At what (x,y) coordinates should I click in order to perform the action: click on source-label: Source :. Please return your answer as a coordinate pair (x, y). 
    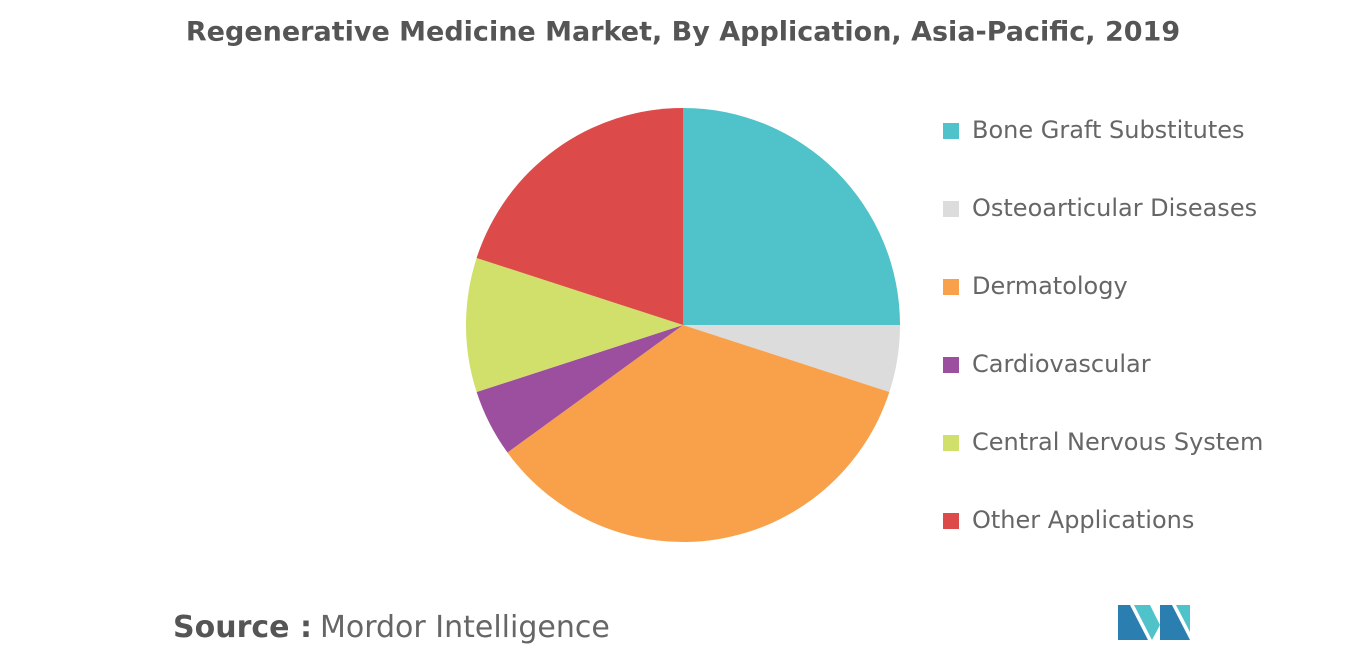
    Looking at the image, I should click on (242, 627).